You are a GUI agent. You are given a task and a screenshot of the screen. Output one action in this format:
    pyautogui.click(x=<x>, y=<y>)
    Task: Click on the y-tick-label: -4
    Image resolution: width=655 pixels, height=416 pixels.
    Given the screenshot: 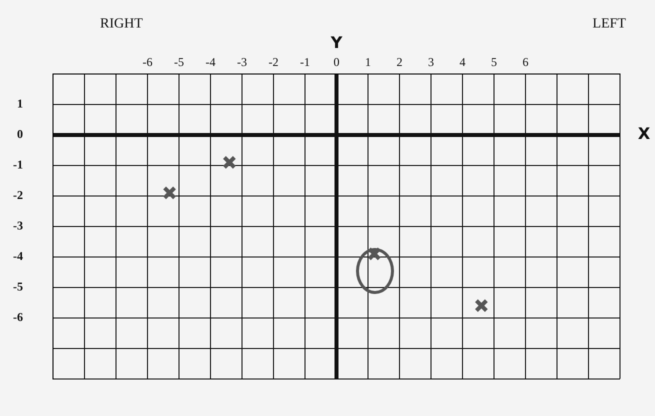 What is the action you would take?
    pyautogui.click(x=18, y=255)
    